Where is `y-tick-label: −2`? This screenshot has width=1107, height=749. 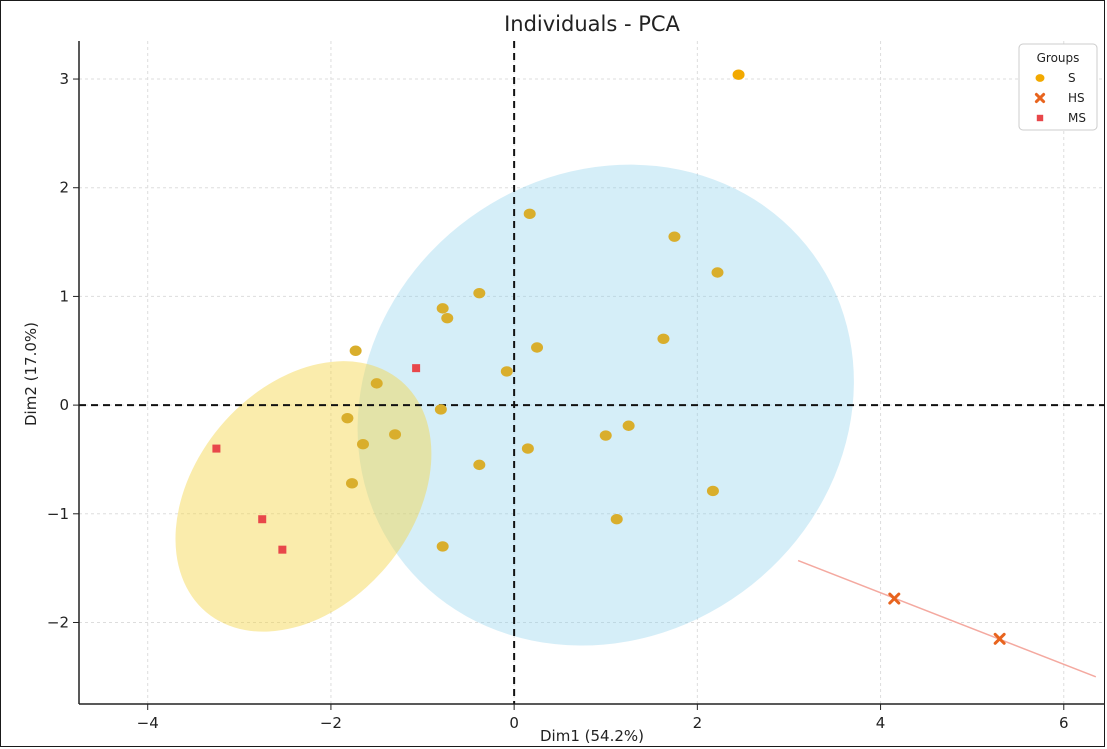
y-tick-label: −2 is located at coordinates (58, 622).